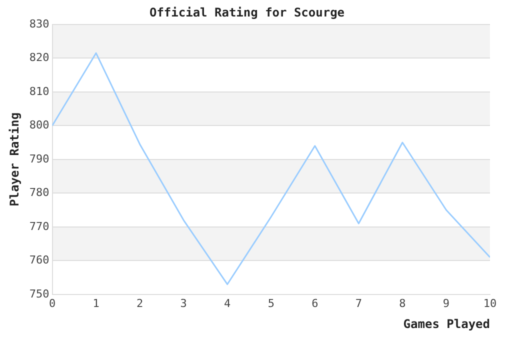 The height and width of the screenshot is (340, 510). What do you see at coordinates (228, 303) in the screenshot?
I see `x-tick-label: 4` at bounding box center [228, 303].